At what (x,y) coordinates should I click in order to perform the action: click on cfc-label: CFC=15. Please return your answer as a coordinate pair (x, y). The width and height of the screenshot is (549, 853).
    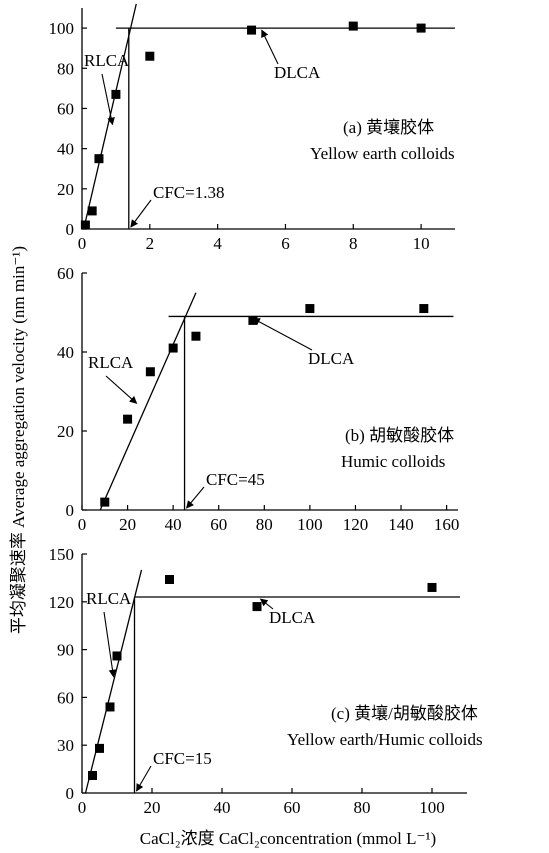
    Looking at the image, I should click on (182, 758).